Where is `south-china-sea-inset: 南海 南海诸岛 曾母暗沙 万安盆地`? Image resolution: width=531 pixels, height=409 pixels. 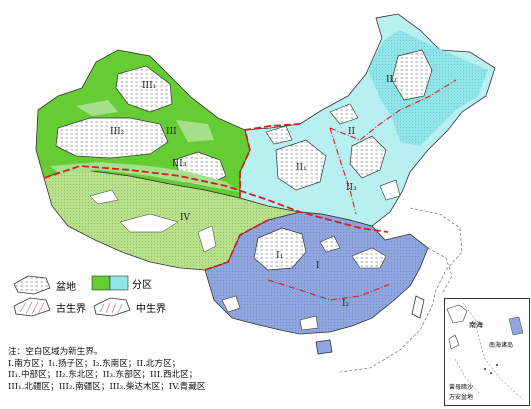
south-china-sea-inset: 南海 南海诸岛 曾母暗沙 万安盆地 is located at coordinates (487, 352).